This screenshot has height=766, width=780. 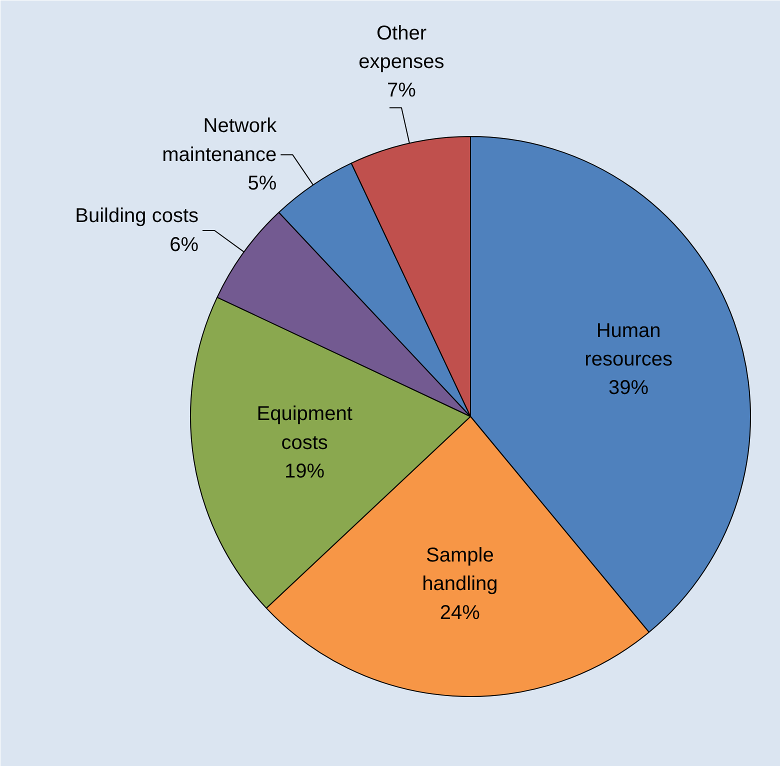 I want to click on slice-label: Equipment costs, so click(x=304, y=428).